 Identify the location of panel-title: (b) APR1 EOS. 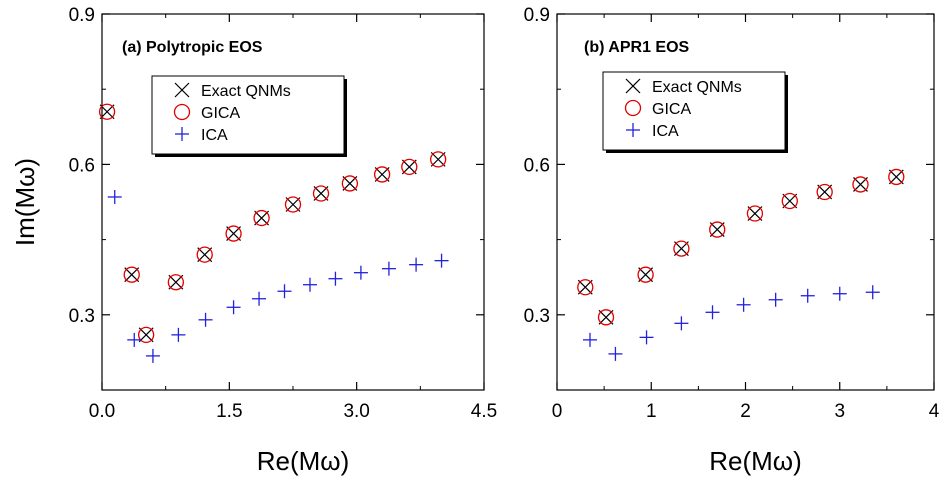
(637, 47).